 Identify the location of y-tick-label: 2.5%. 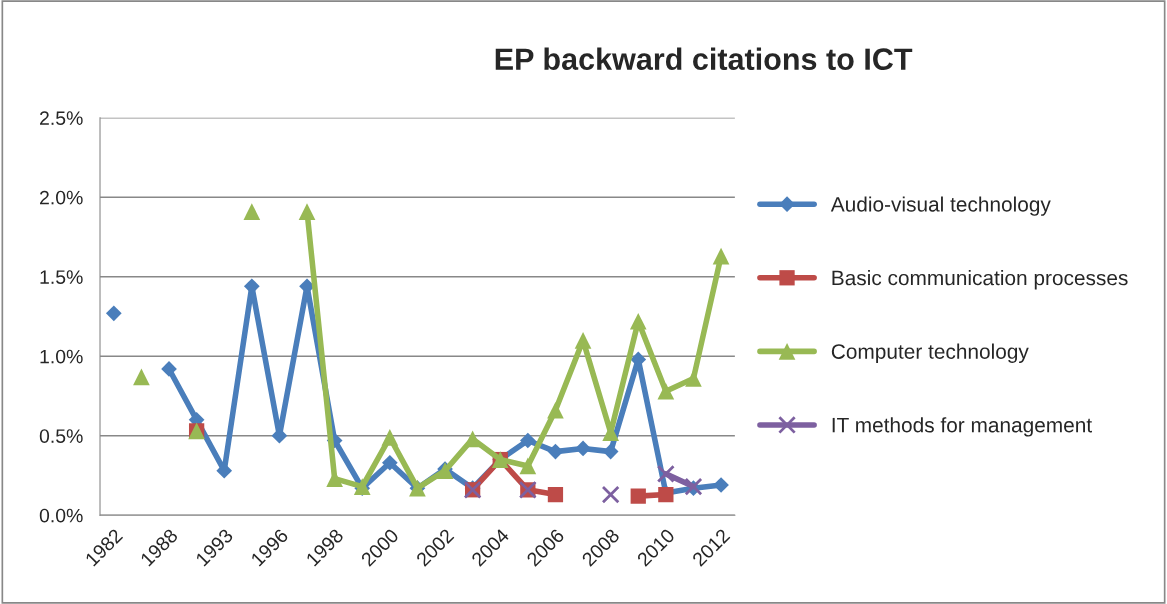
(61, 118).